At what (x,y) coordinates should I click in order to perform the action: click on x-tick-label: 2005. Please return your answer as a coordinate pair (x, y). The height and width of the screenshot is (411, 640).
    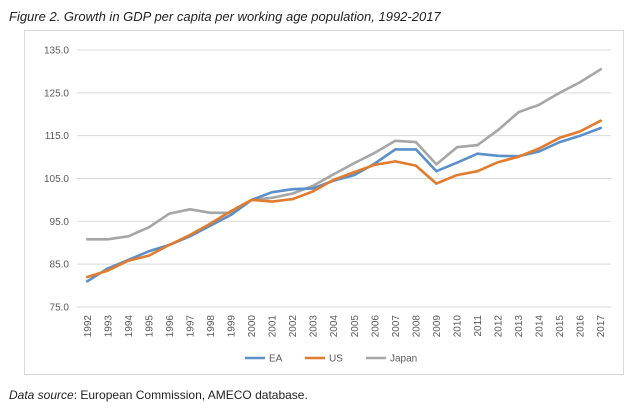
    Looking at the image, I should click on (355, 326).